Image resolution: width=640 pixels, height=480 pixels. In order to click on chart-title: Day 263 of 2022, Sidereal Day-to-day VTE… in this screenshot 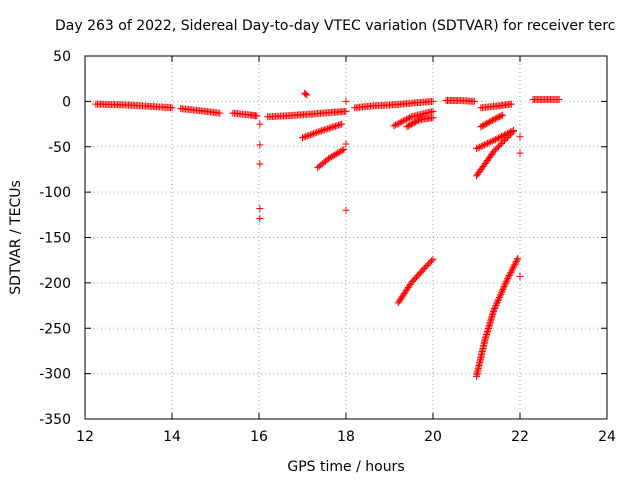, I will do `click(335, 26)`.